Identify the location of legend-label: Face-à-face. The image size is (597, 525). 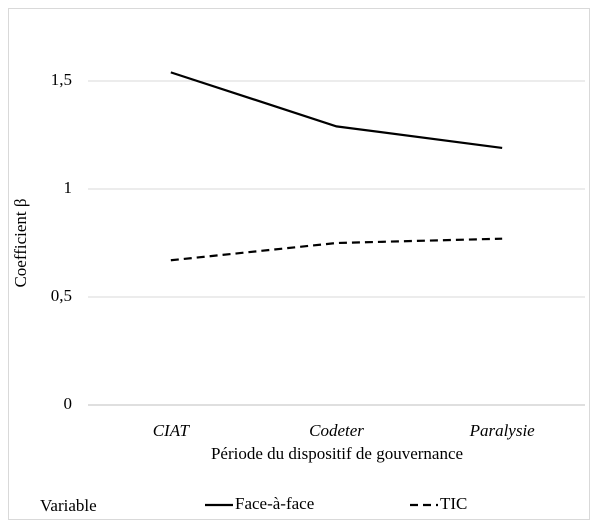
(274, 503).